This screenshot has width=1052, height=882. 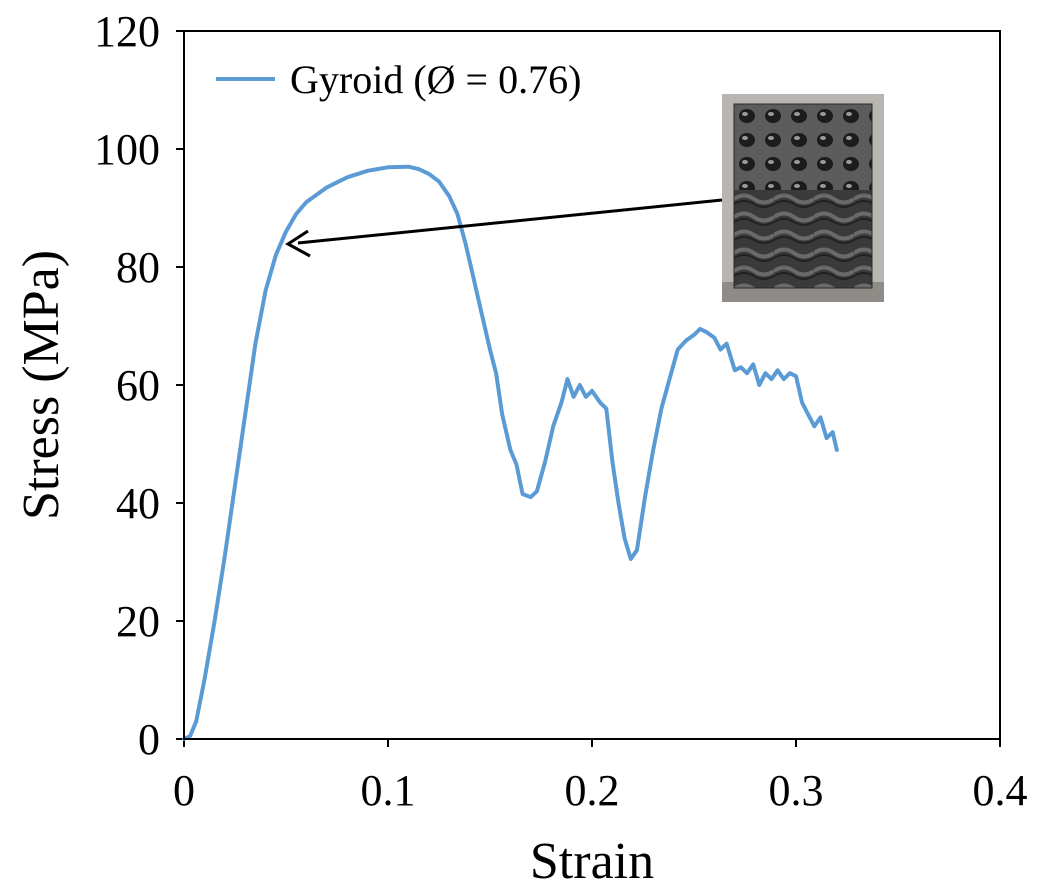 I want to click on specimen-photo-inset, so click(x=803, y=198).